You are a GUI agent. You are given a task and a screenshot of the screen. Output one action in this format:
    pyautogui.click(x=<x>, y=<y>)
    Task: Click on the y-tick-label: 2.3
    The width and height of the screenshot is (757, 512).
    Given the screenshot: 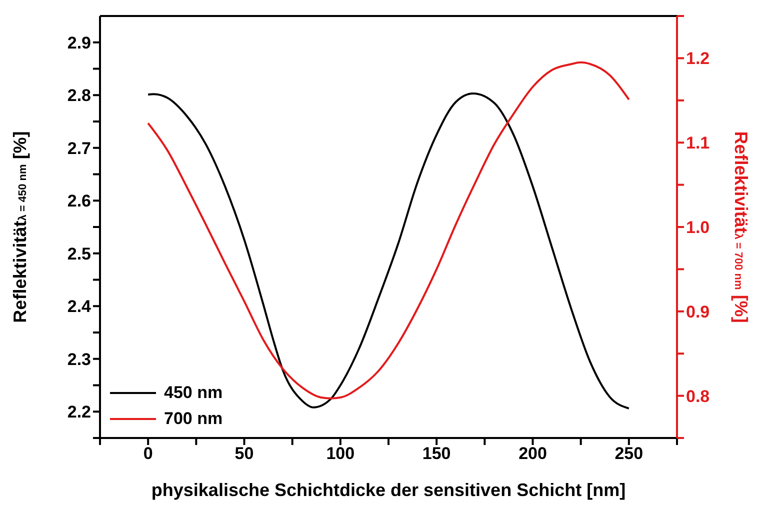 What is the action you would take?
    pyautogui.click(x=79, y=359)
    